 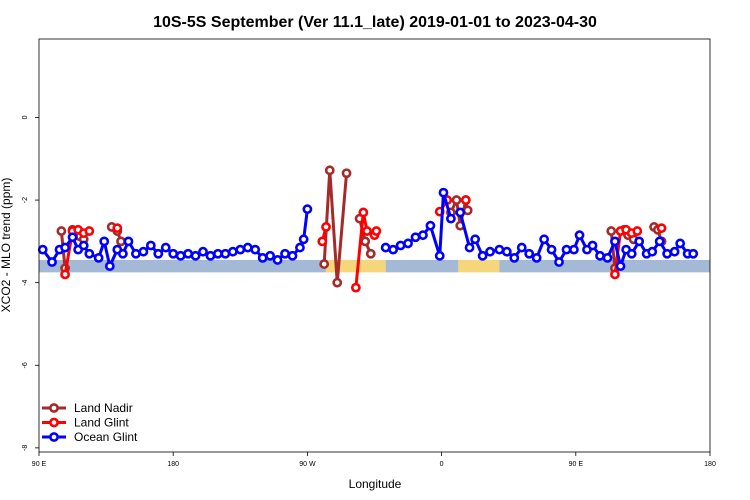 I want to click on y-axis-label: XCO2 - MLO trend (ppm), so click(x=6, y=245).